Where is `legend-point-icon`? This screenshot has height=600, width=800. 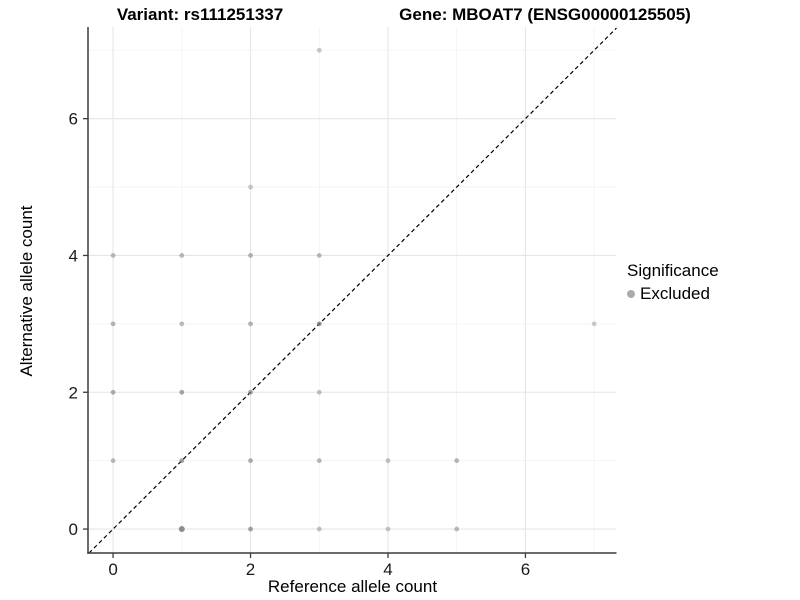
legend-point-icon is located at coordinates (631, 294).